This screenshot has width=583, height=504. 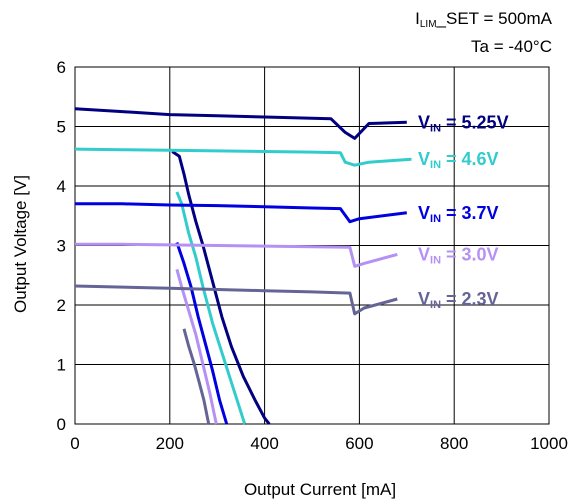 I want to click on x-tick-label: 0, so click(x=74, y=443).